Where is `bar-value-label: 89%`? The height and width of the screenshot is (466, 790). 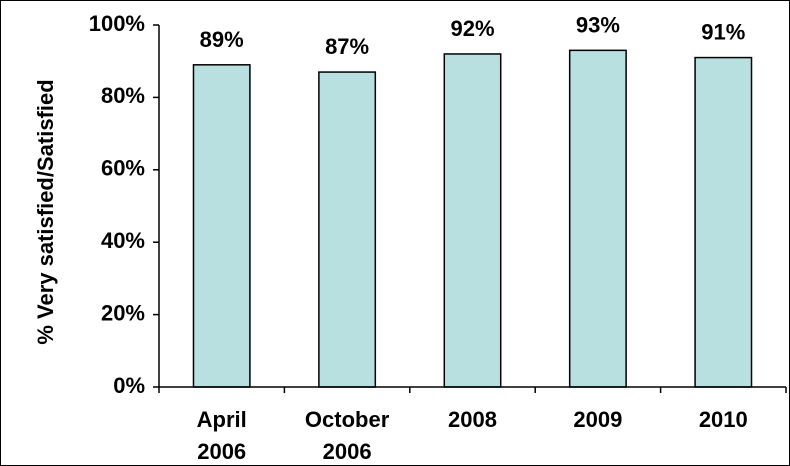
bar-value-label: 89% is located at coordinates (222, 39).